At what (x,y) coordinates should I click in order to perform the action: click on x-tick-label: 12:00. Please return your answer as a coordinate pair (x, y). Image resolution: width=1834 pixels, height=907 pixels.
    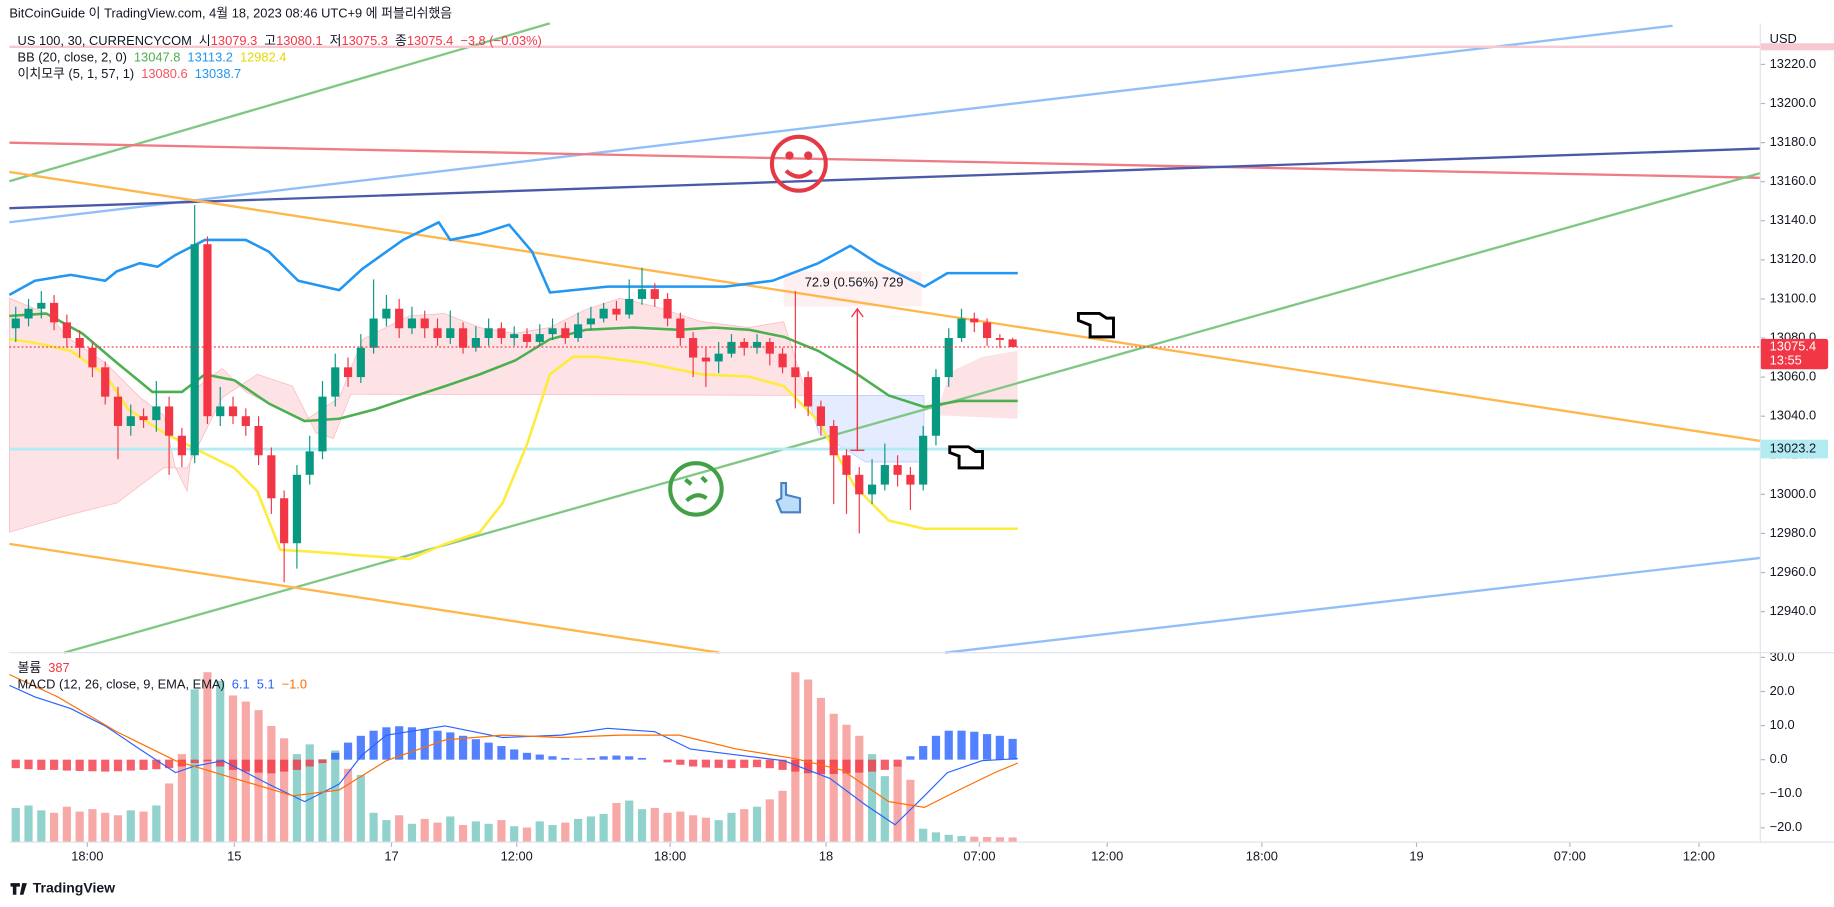
    Looking at the image, I should click on (517, 856).